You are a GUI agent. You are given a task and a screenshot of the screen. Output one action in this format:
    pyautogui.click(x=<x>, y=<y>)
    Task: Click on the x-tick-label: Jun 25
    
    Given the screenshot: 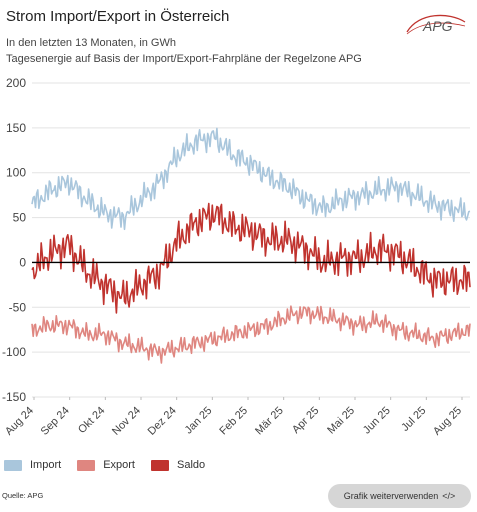 What is the action you would take?
    pyautogui.click(x=377, y=421)
    